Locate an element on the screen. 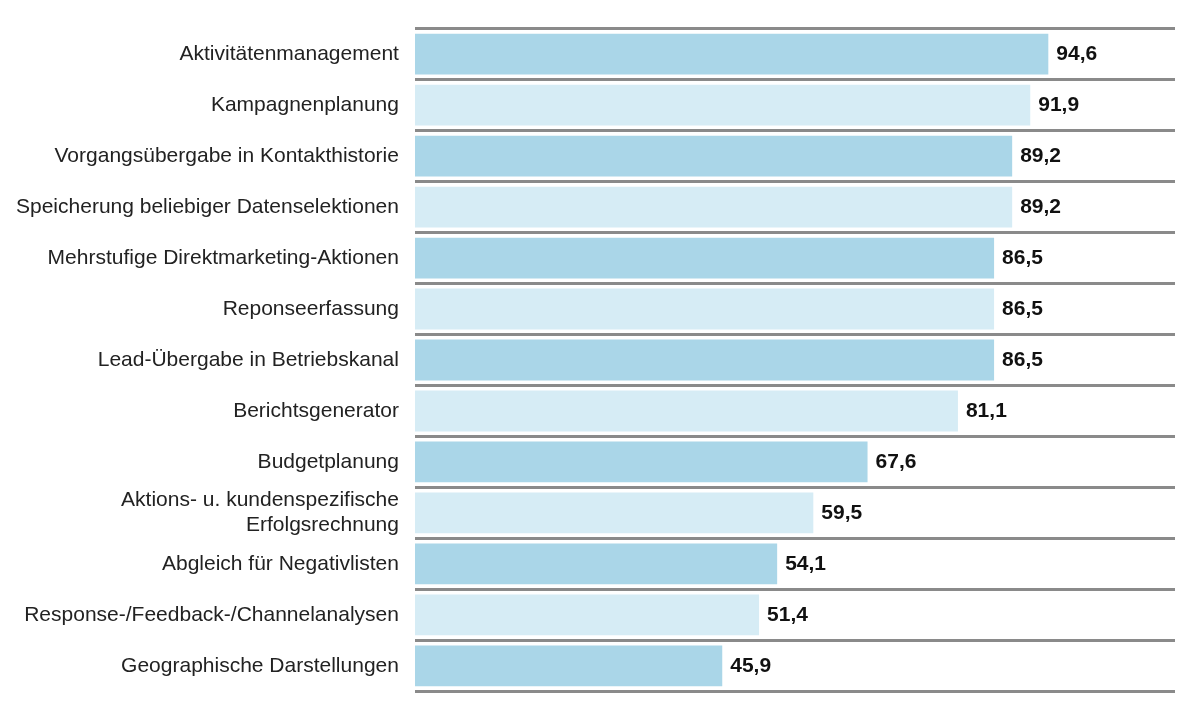  data-label: 59,5 is located at coordinates (842, 511).